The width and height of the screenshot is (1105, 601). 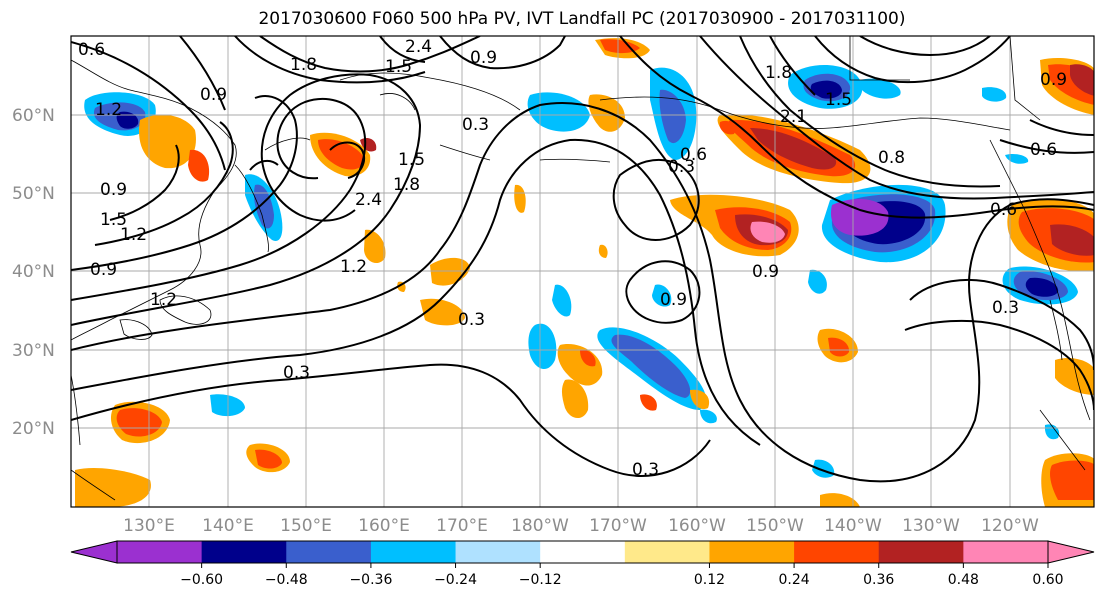 What do you see at coordinates (1047, 580) in the screenshot?
I see `colorbar-tick-label: 0.60` at bounding box center [1047, 580].